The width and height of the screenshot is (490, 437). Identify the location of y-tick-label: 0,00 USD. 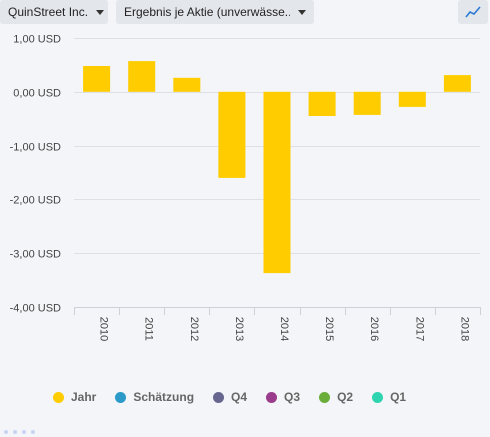
(37, 94).